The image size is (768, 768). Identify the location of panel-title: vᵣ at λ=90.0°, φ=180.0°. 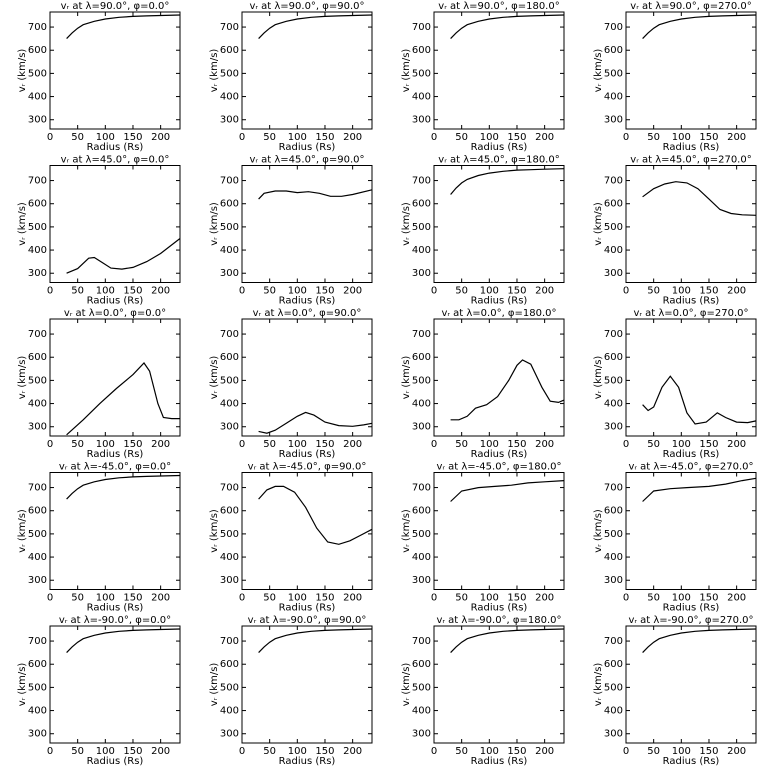
(498, 6).